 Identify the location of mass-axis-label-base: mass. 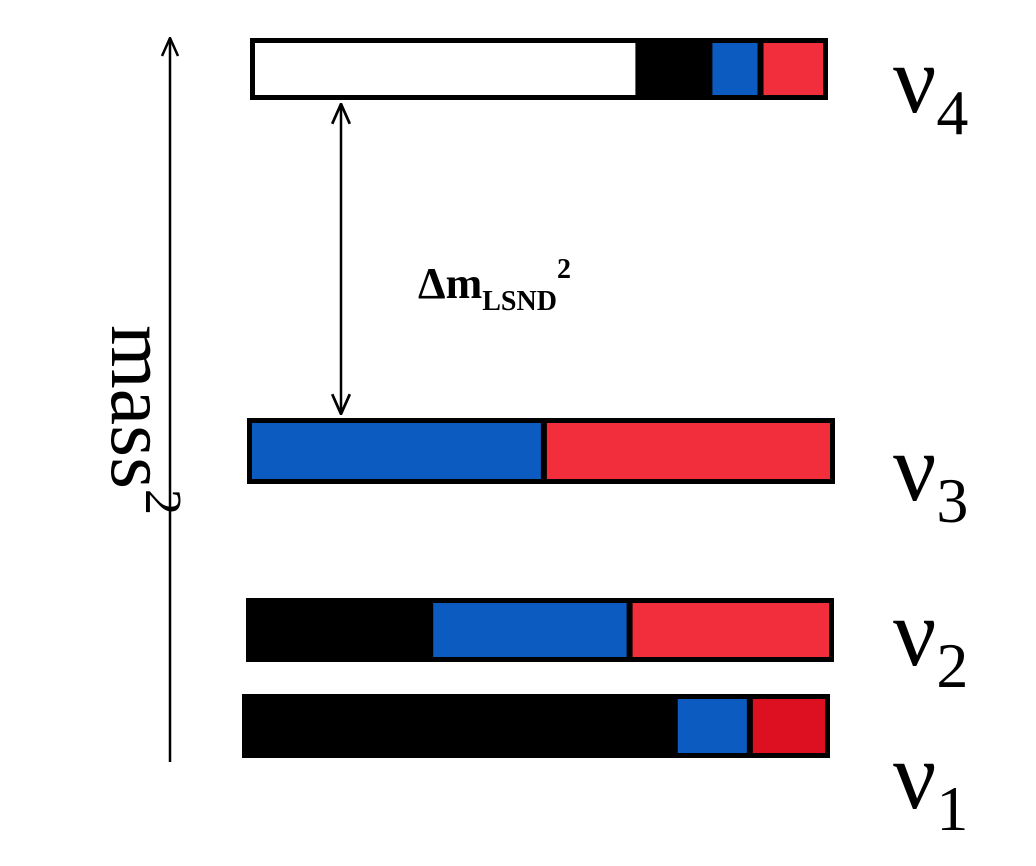
(139, 407).